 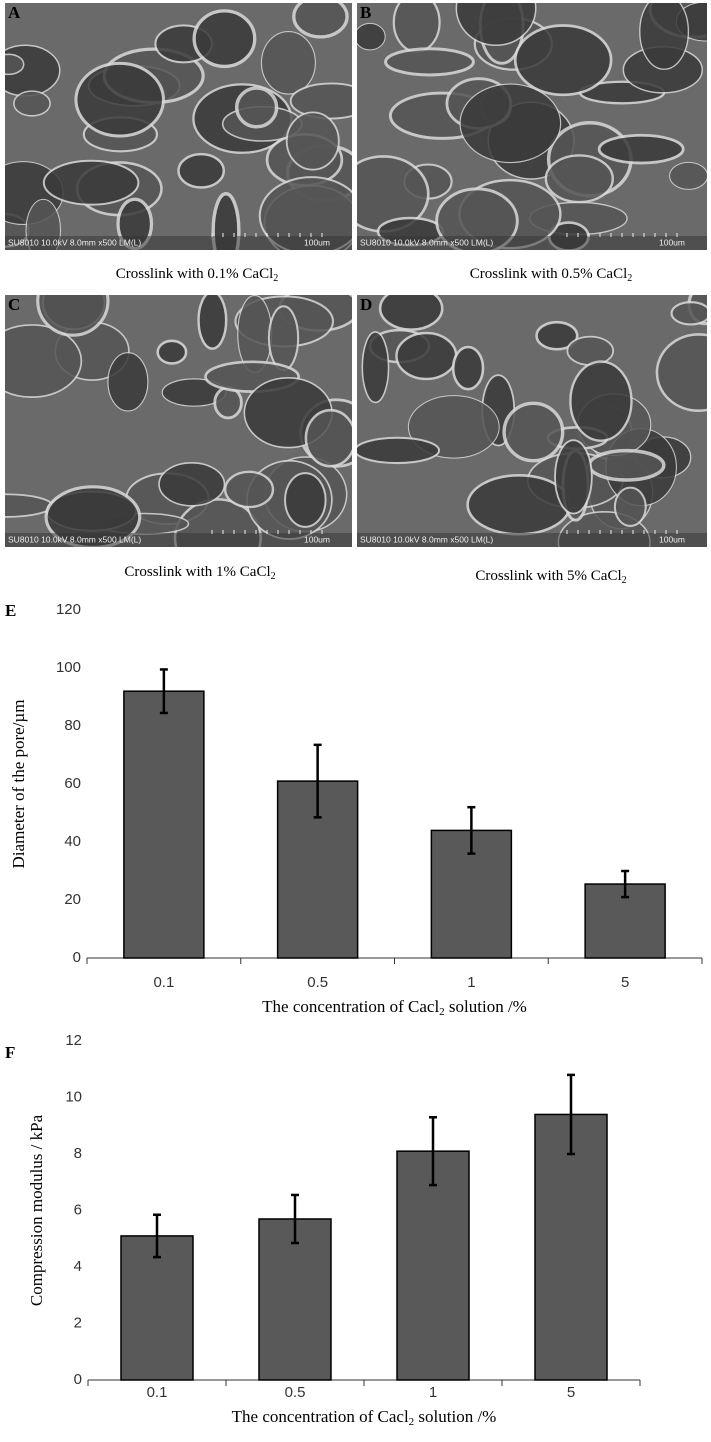 I want to click on y-tick-label: 80, so click(x=72, y=725).